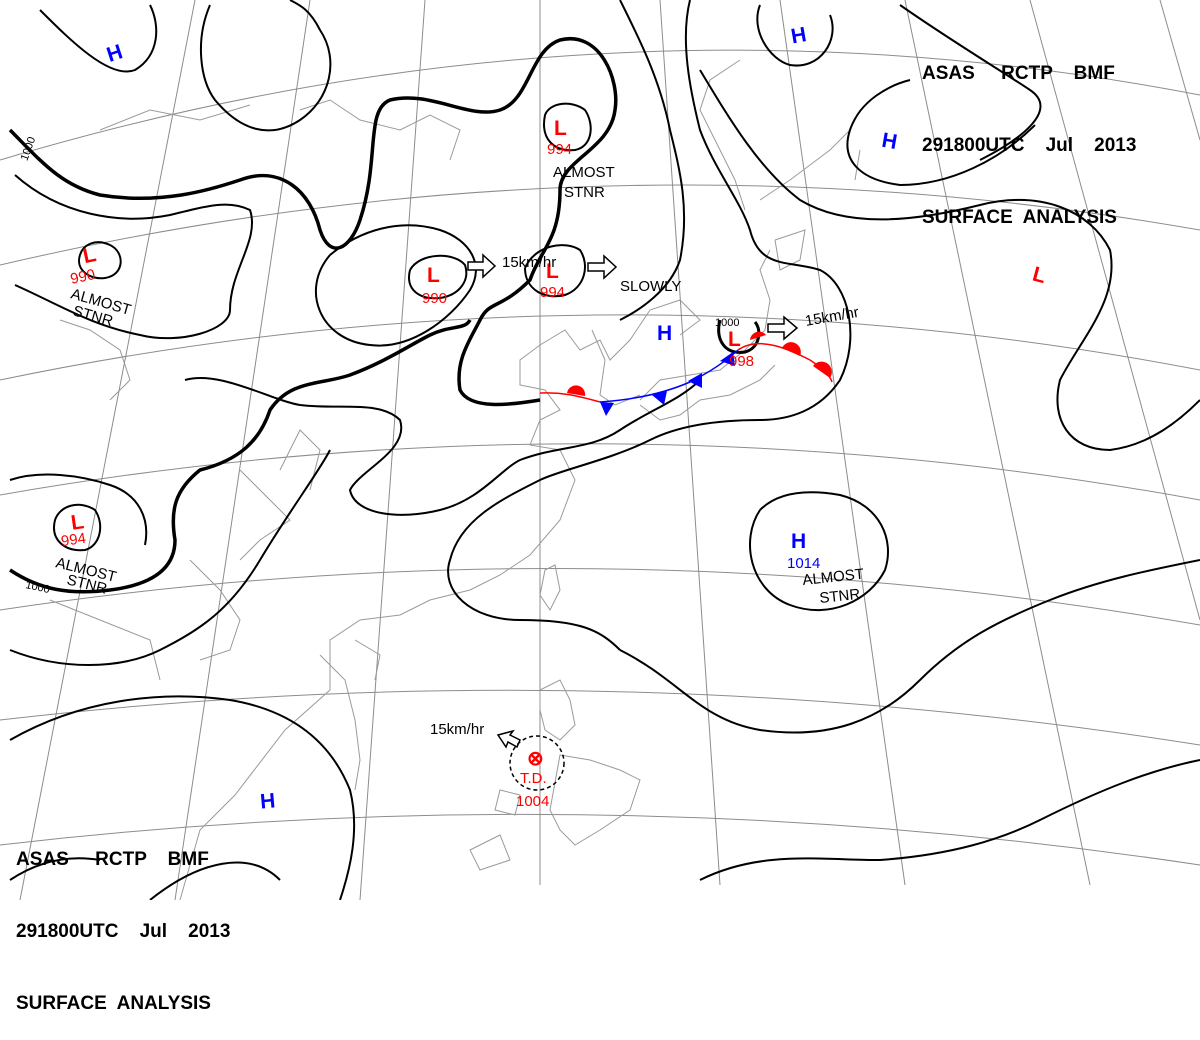  I want to click on td-label: T.D., so click(533, 778).